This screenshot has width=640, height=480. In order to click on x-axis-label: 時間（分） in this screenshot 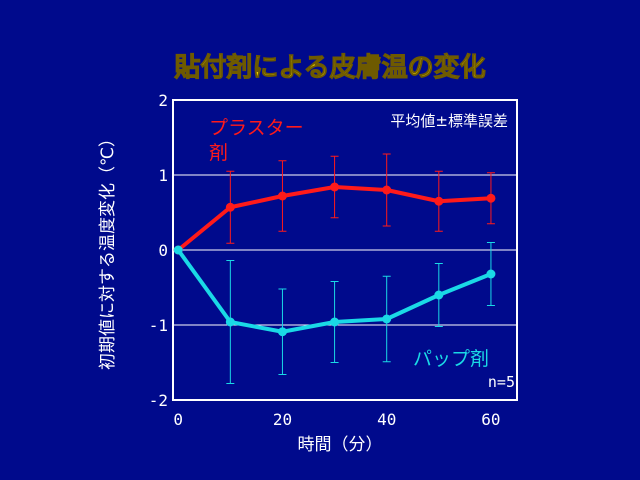, I will do `click(340, 445)`.